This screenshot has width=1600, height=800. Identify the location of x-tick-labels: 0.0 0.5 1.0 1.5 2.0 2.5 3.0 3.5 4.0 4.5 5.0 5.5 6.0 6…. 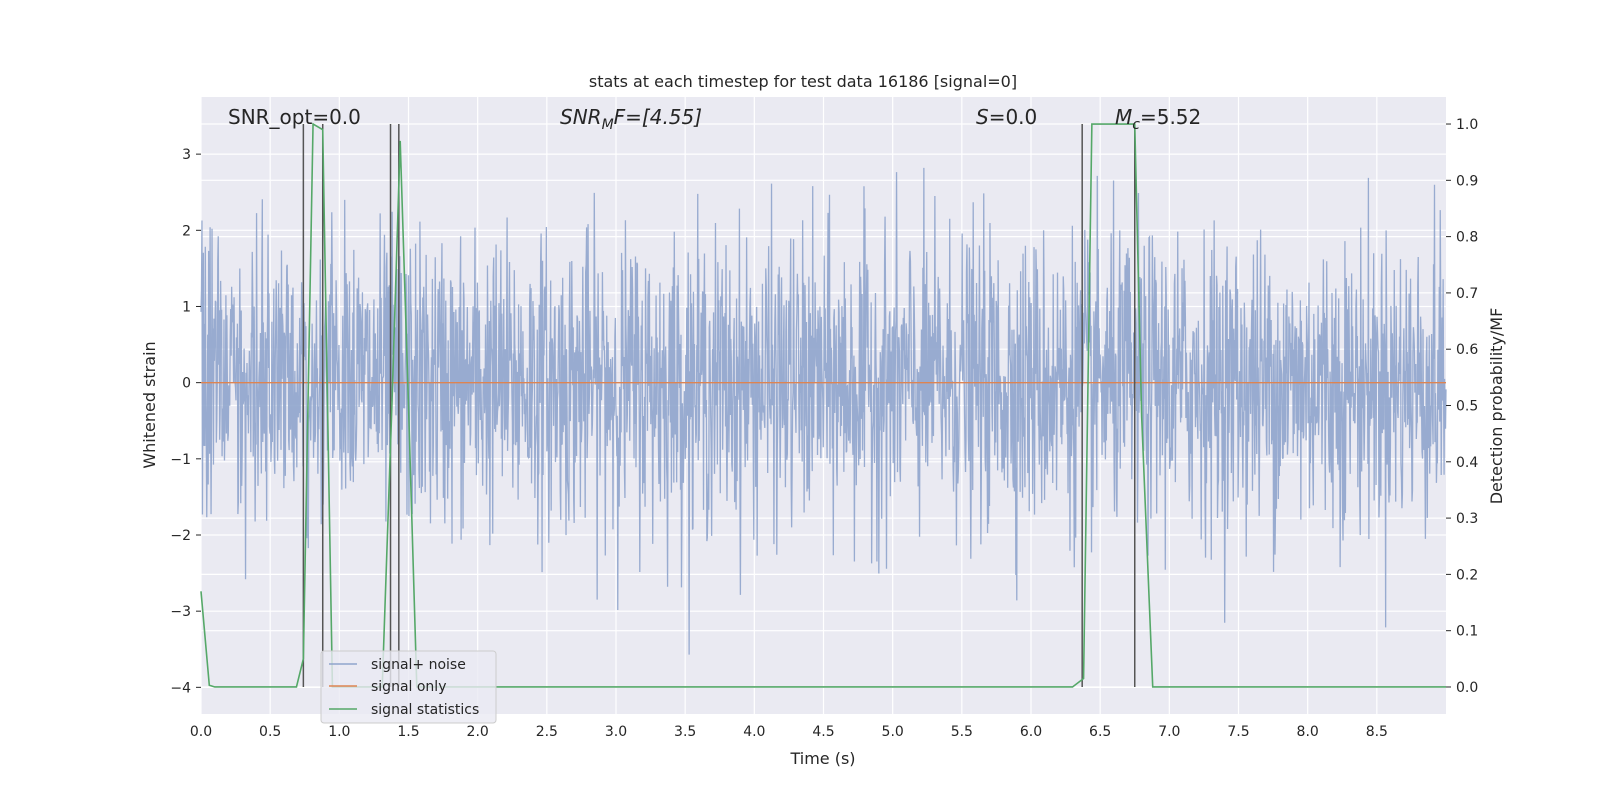
(789, 732).